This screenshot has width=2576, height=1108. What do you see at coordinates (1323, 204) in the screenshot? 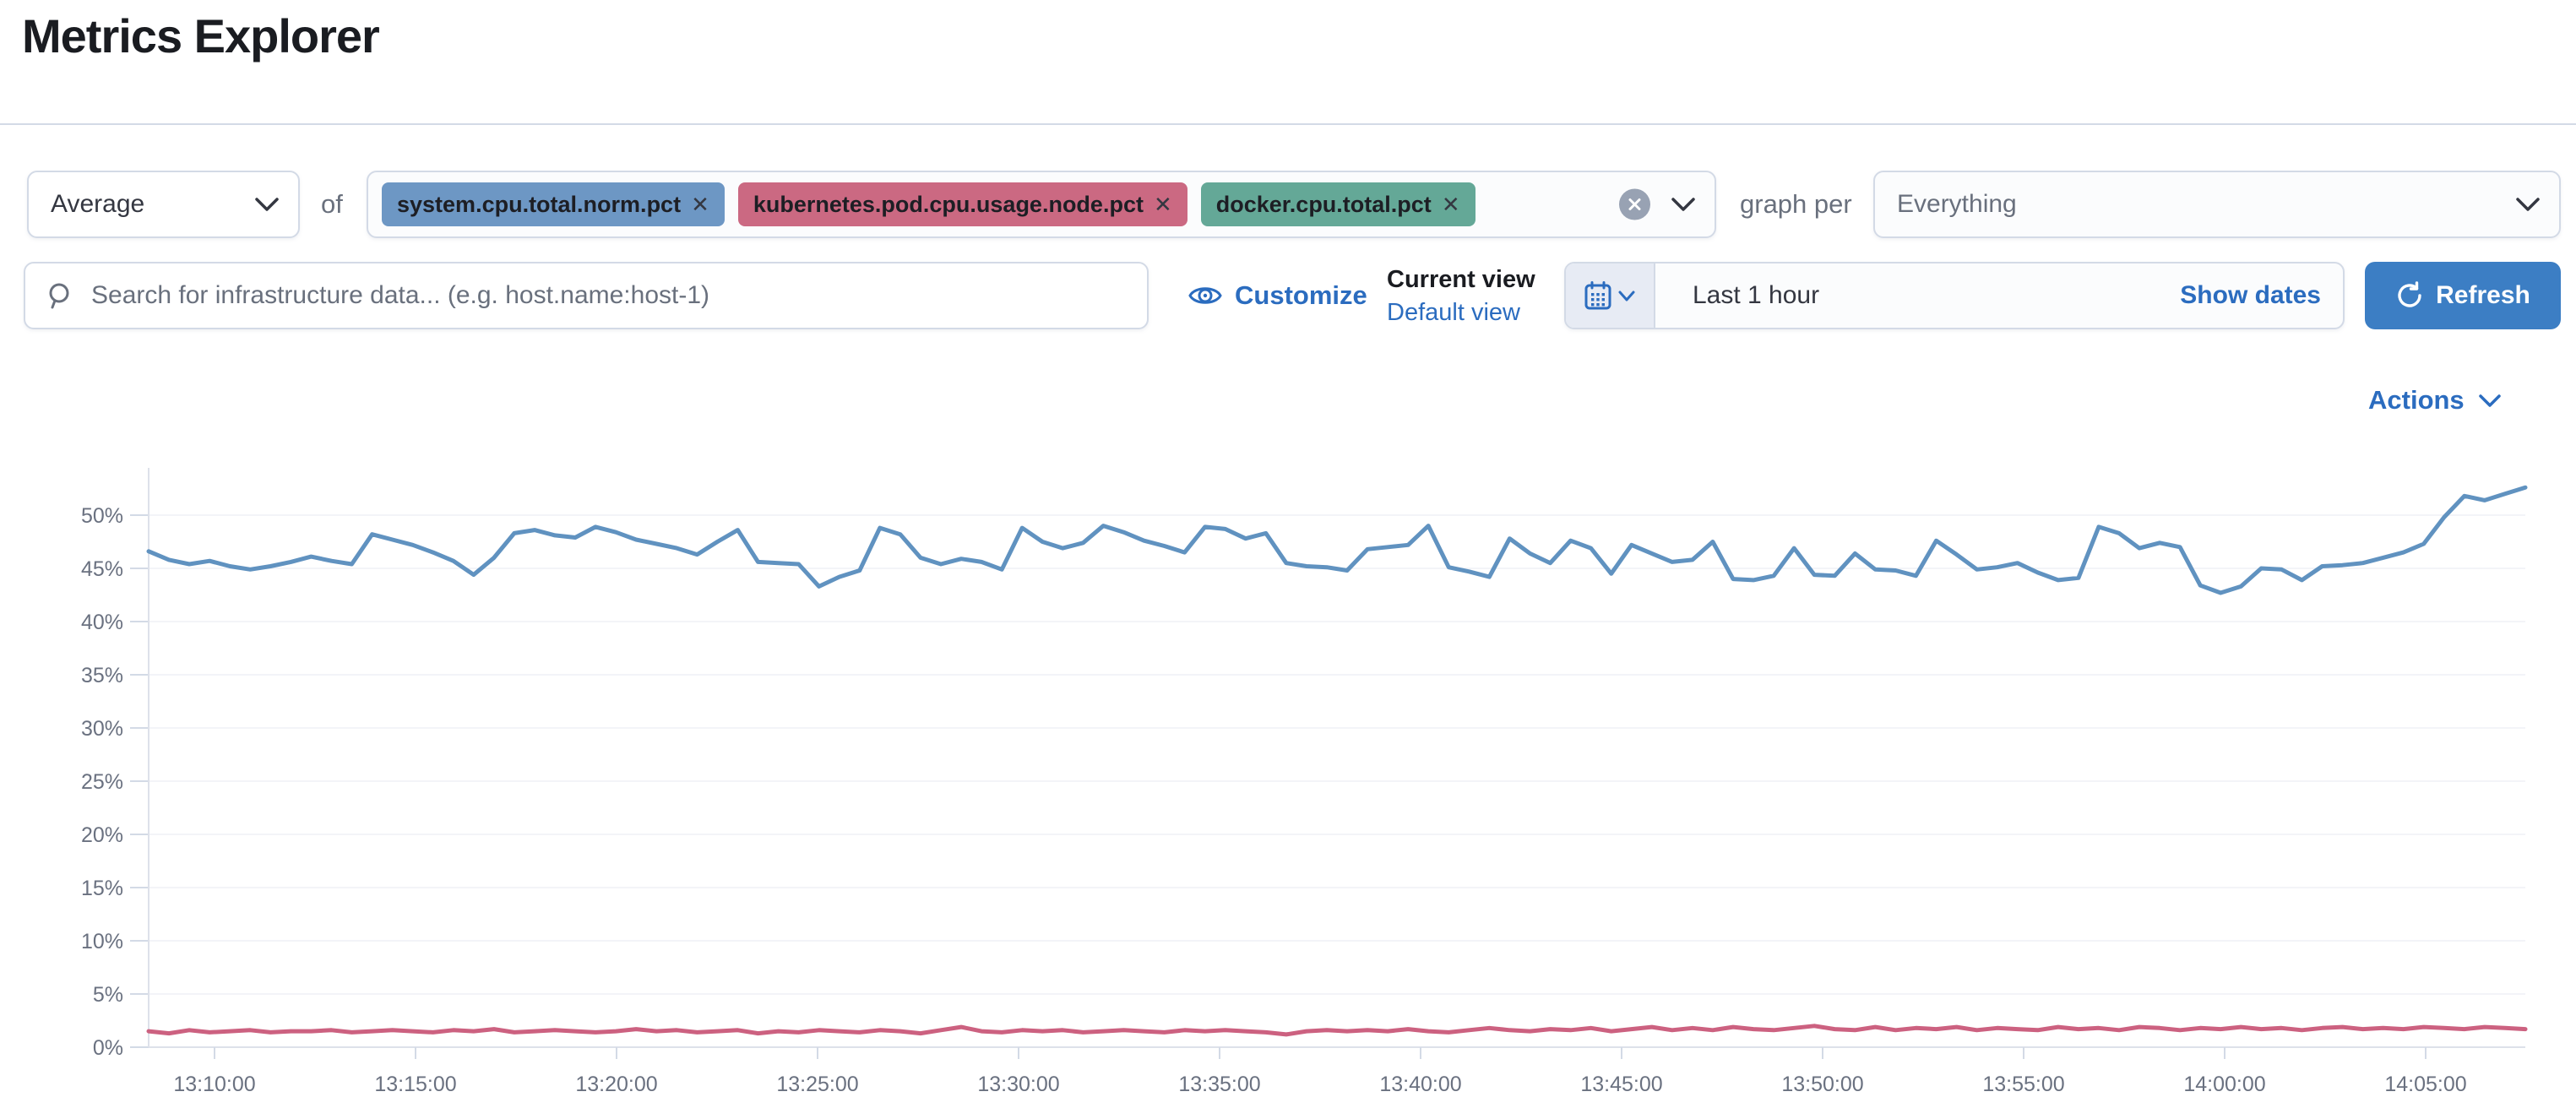
I see `metric-tag-label: docker.cpu.total.pct` at bounding box center [1323, 204].